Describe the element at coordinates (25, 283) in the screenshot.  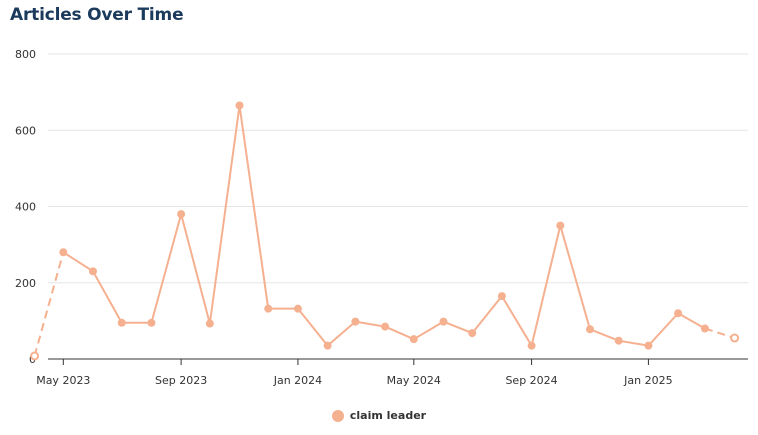
I see `y-tick-label-200: 200` at that location.